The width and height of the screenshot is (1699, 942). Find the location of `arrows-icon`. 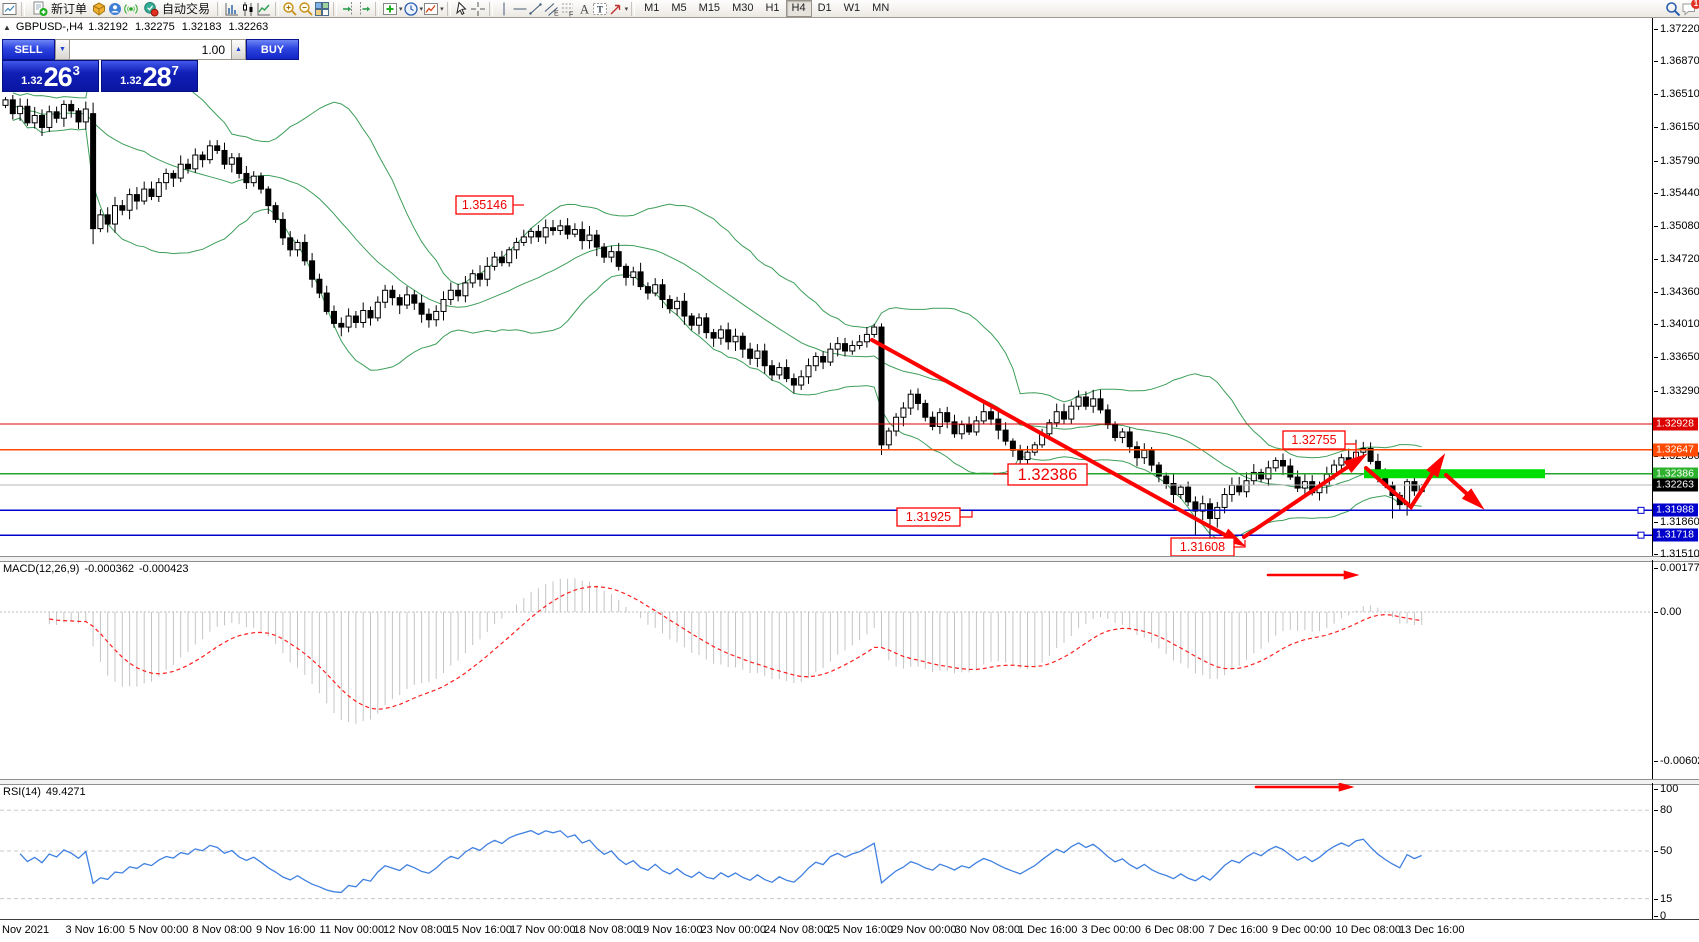

arrows-icon is located at coordinates (616, 9).